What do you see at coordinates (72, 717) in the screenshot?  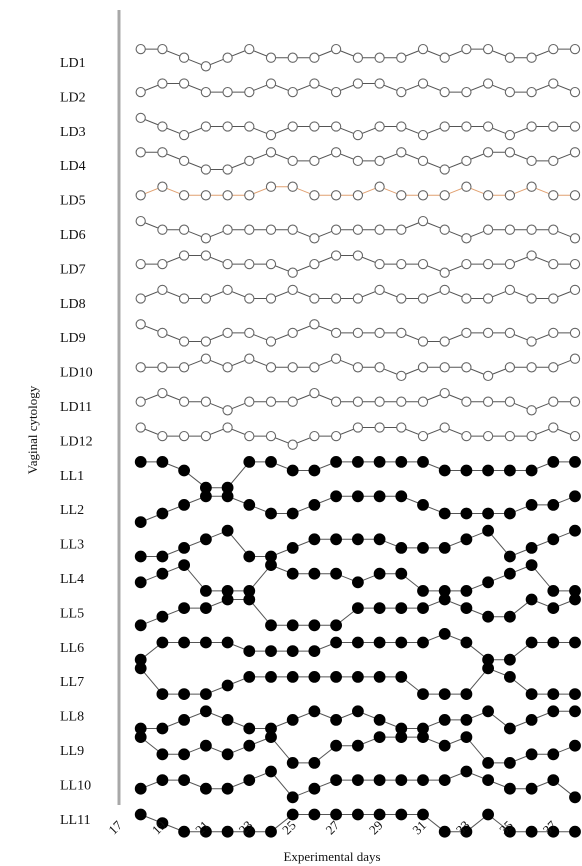 I see `row-label-ll8: LL8` at bounding box center [72, 717].